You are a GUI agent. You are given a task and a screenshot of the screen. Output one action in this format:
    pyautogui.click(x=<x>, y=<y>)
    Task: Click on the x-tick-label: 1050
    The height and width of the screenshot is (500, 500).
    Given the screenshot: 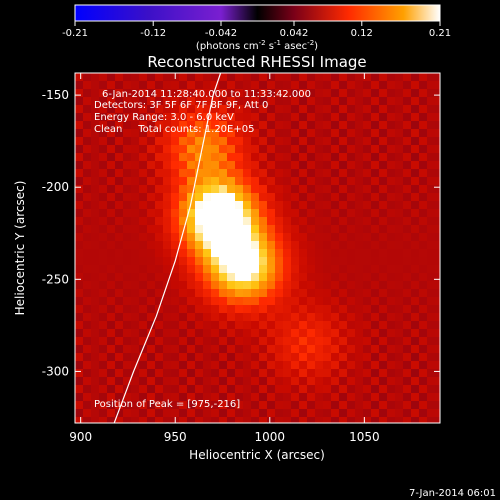 What is the action you would take?
    pyautogui.click(x=364, y=437)
    